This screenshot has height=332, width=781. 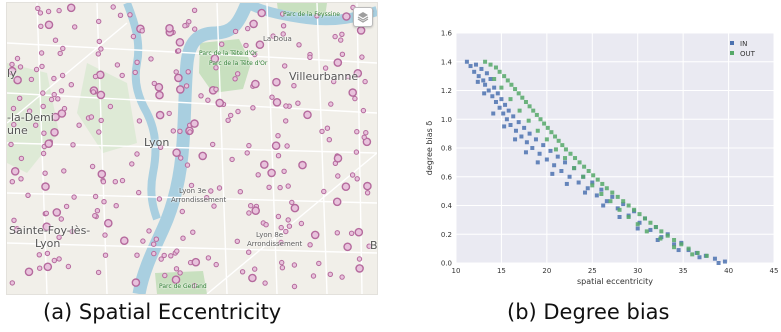 What do you see at coordinates (199, 200) in the screenshot?
I see `map-label-lyon-3e-line2: Arrondissement` at bounding box center [199, 200].